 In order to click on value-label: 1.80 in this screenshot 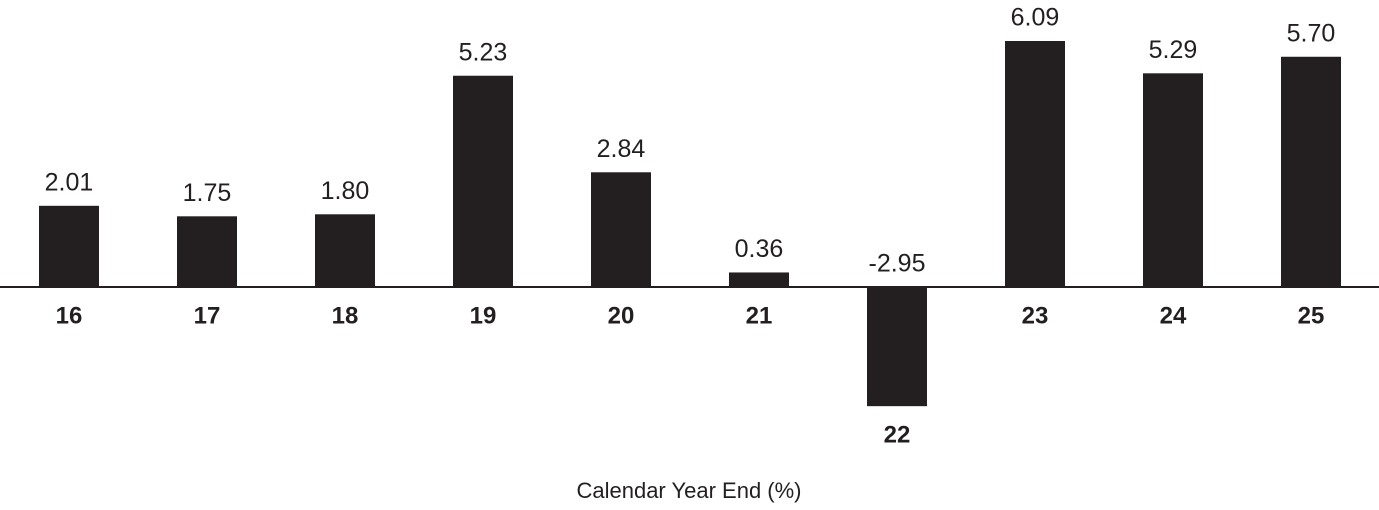, I will do `click(345, 191)`.